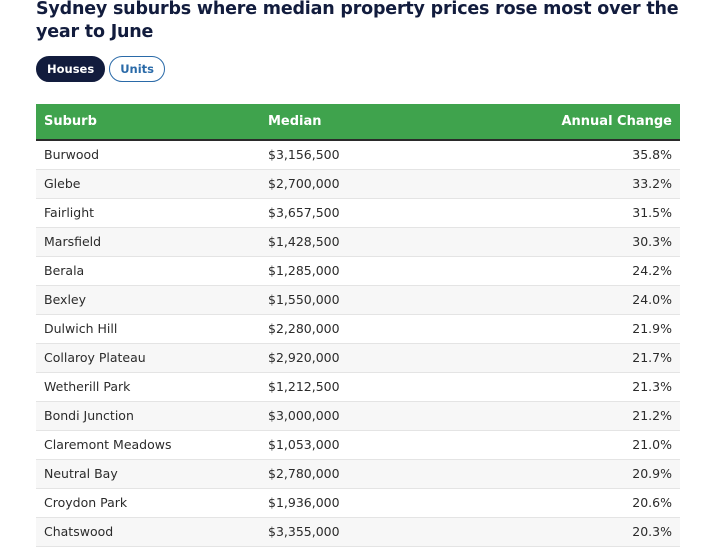 This screenshot has height=547, width=709. What do you see at coordinates (370, 474) in the screenshot?
I see `median-cell: $2,780,000` at bounding box center [370, 474].